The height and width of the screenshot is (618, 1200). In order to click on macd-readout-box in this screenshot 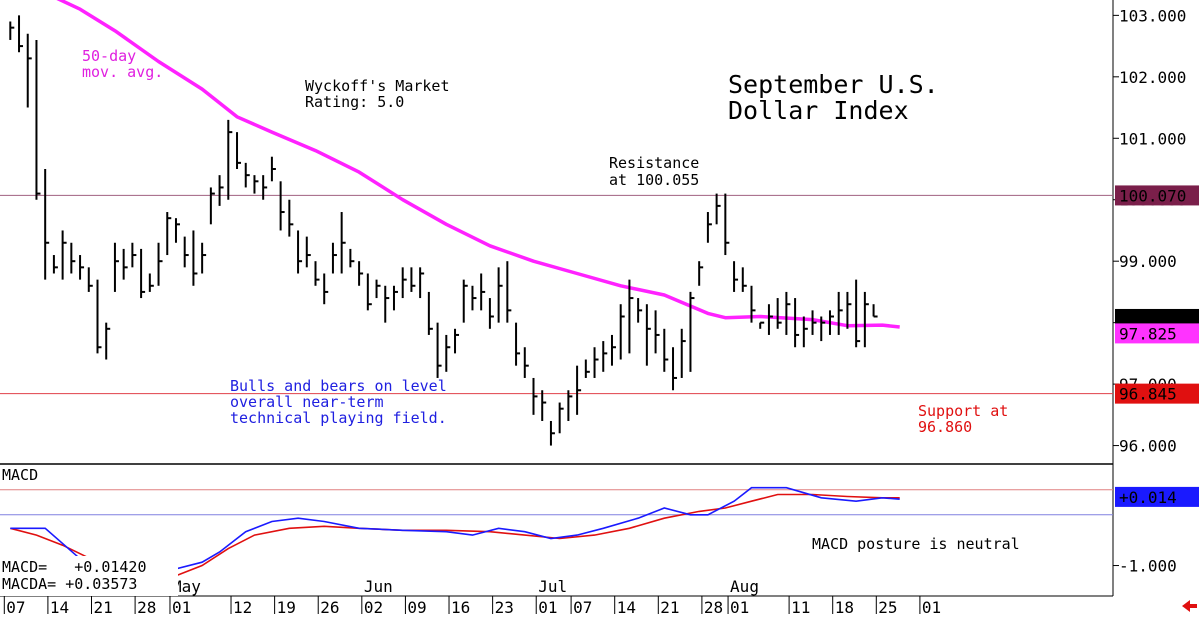, I will do `click(89, 576)`.